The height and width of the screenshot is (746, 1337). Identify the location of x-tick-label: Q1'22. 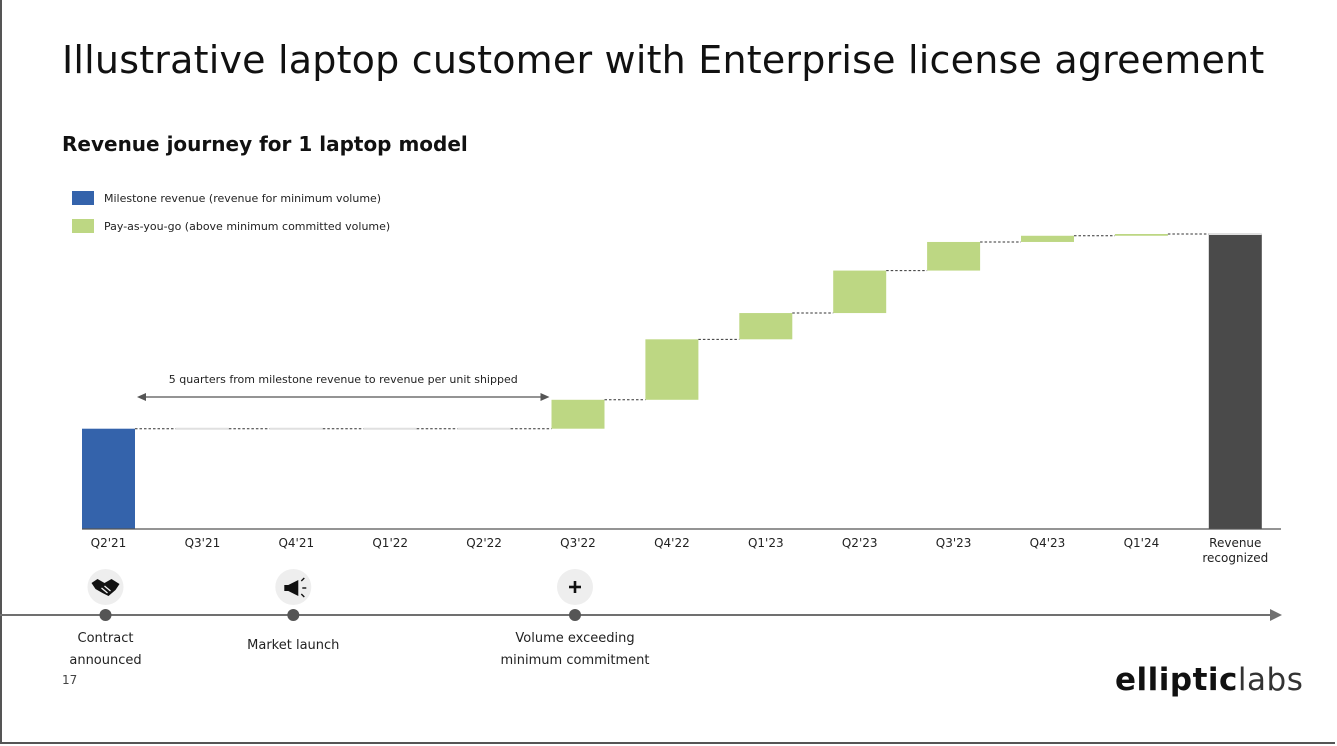
(390, 543).